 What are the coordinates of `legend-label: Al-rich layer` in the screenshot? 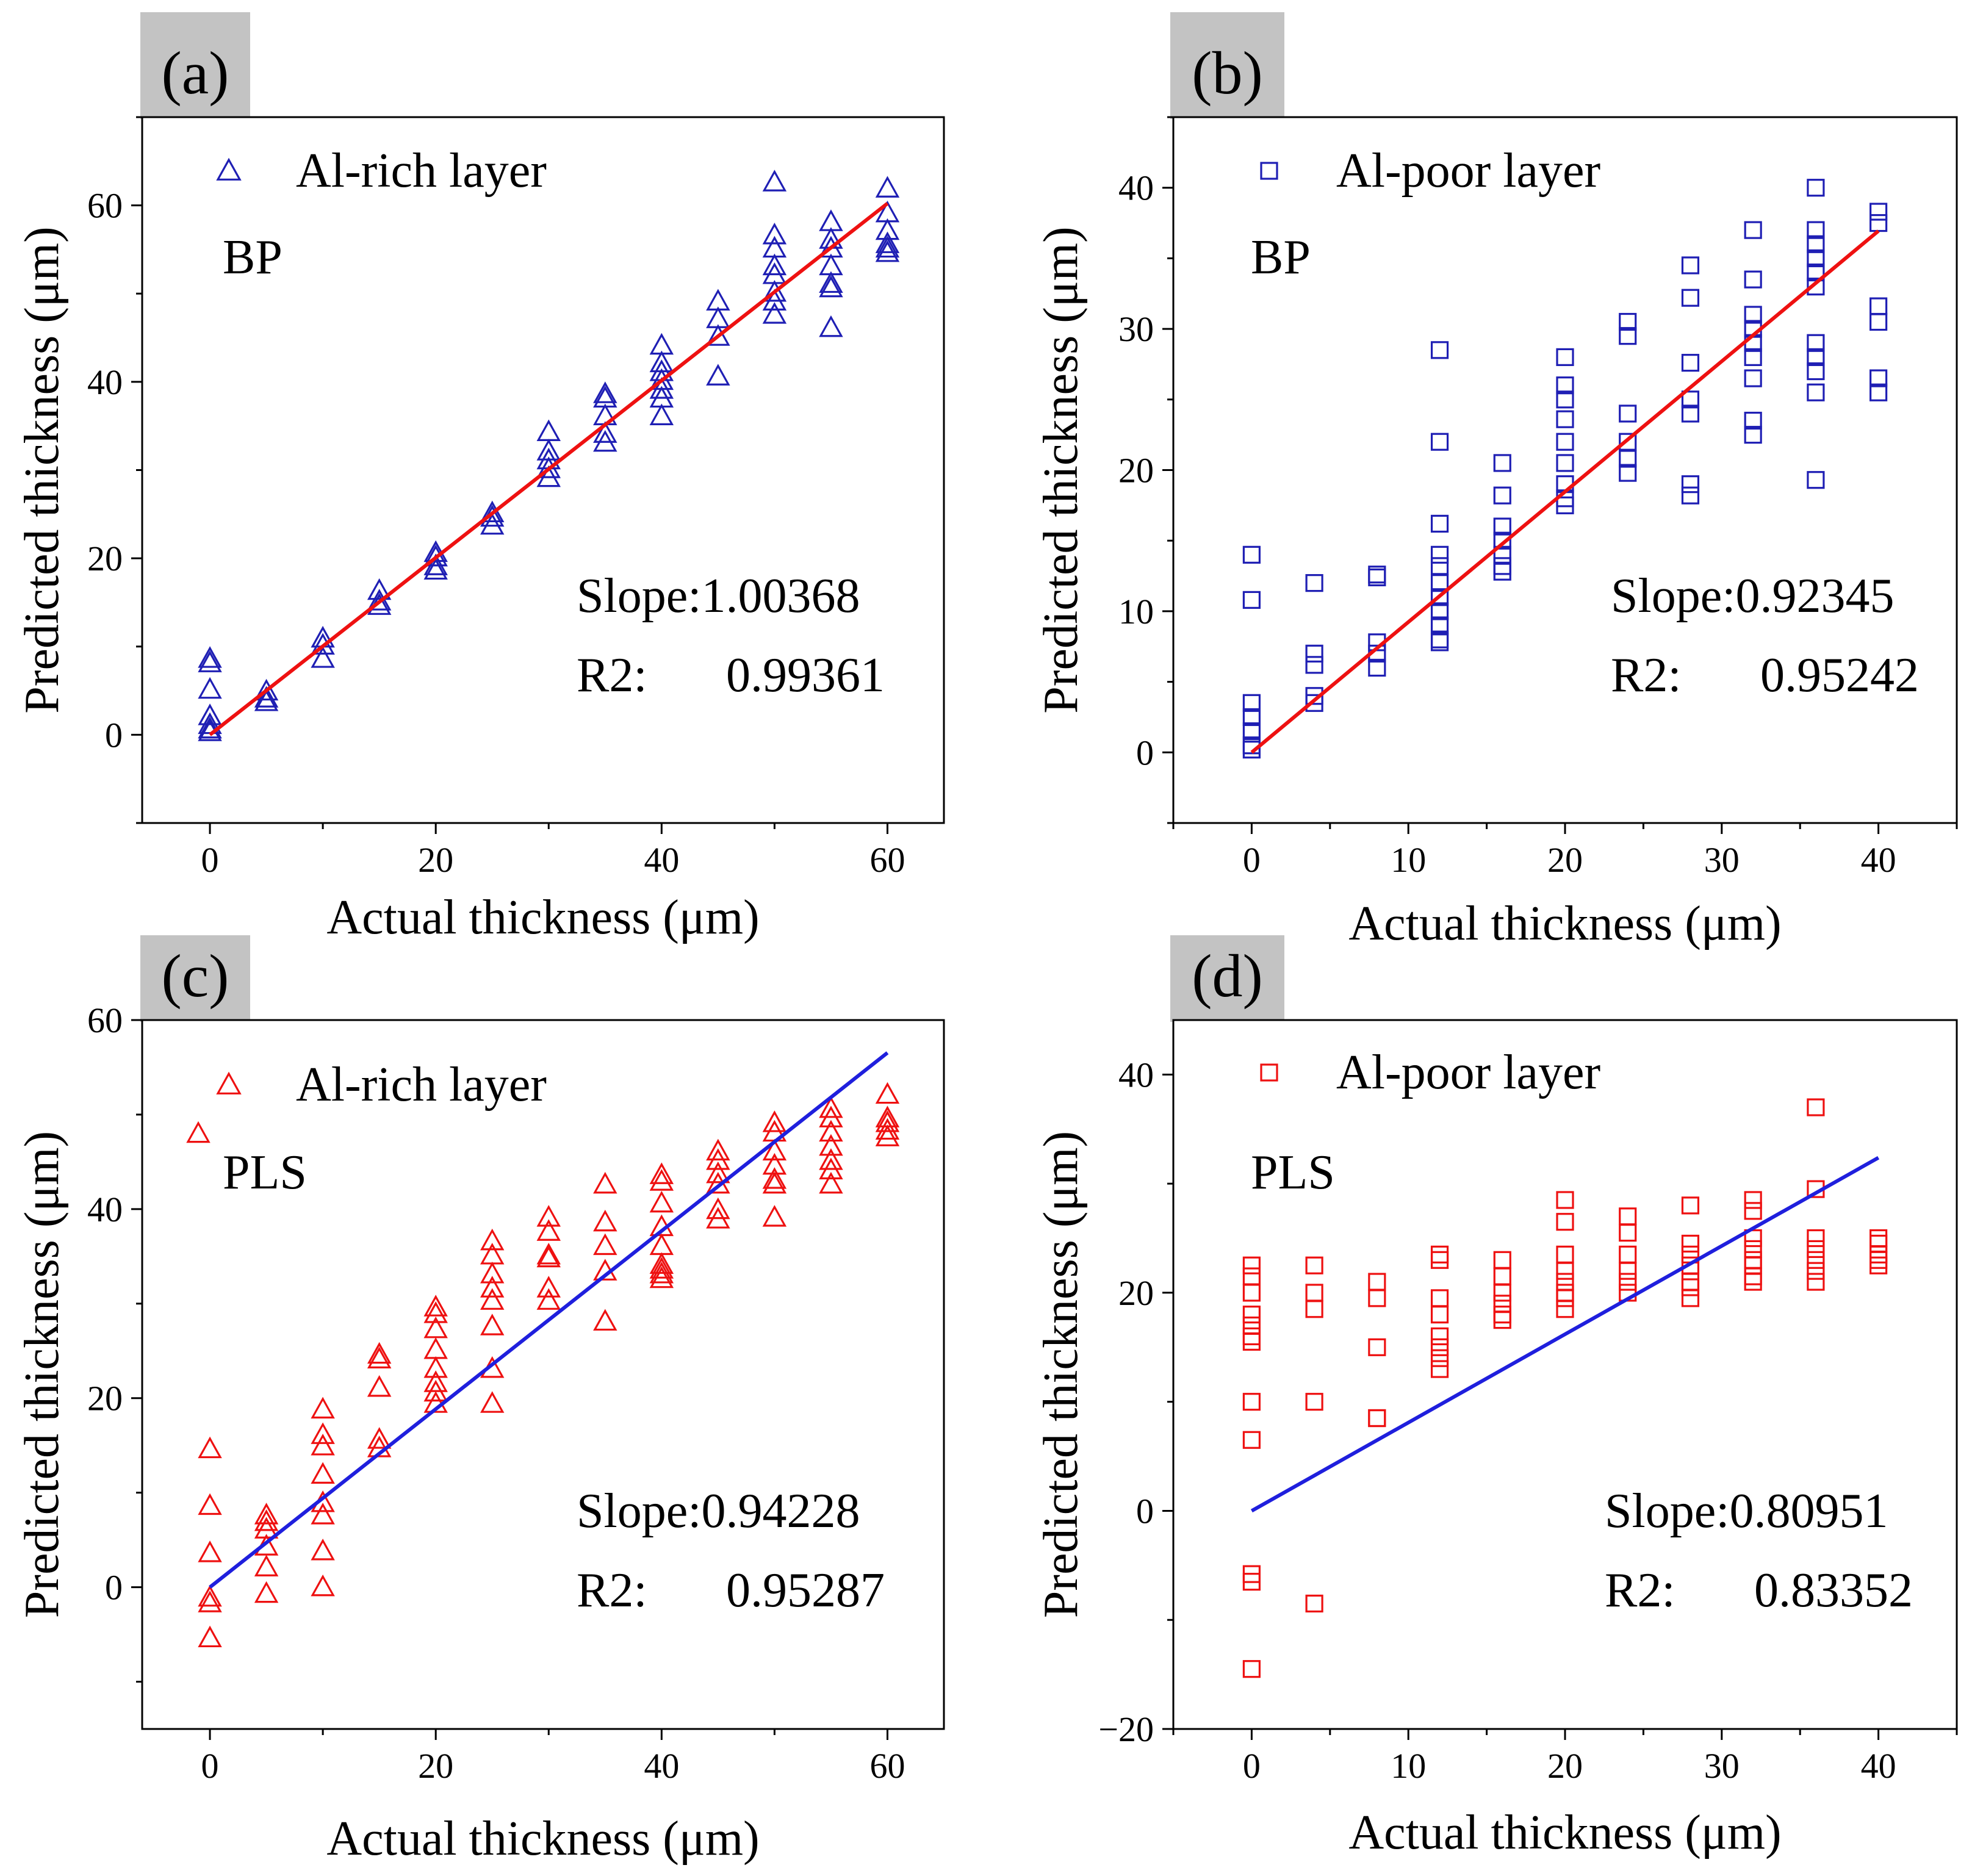 It's located at (422, 1085).